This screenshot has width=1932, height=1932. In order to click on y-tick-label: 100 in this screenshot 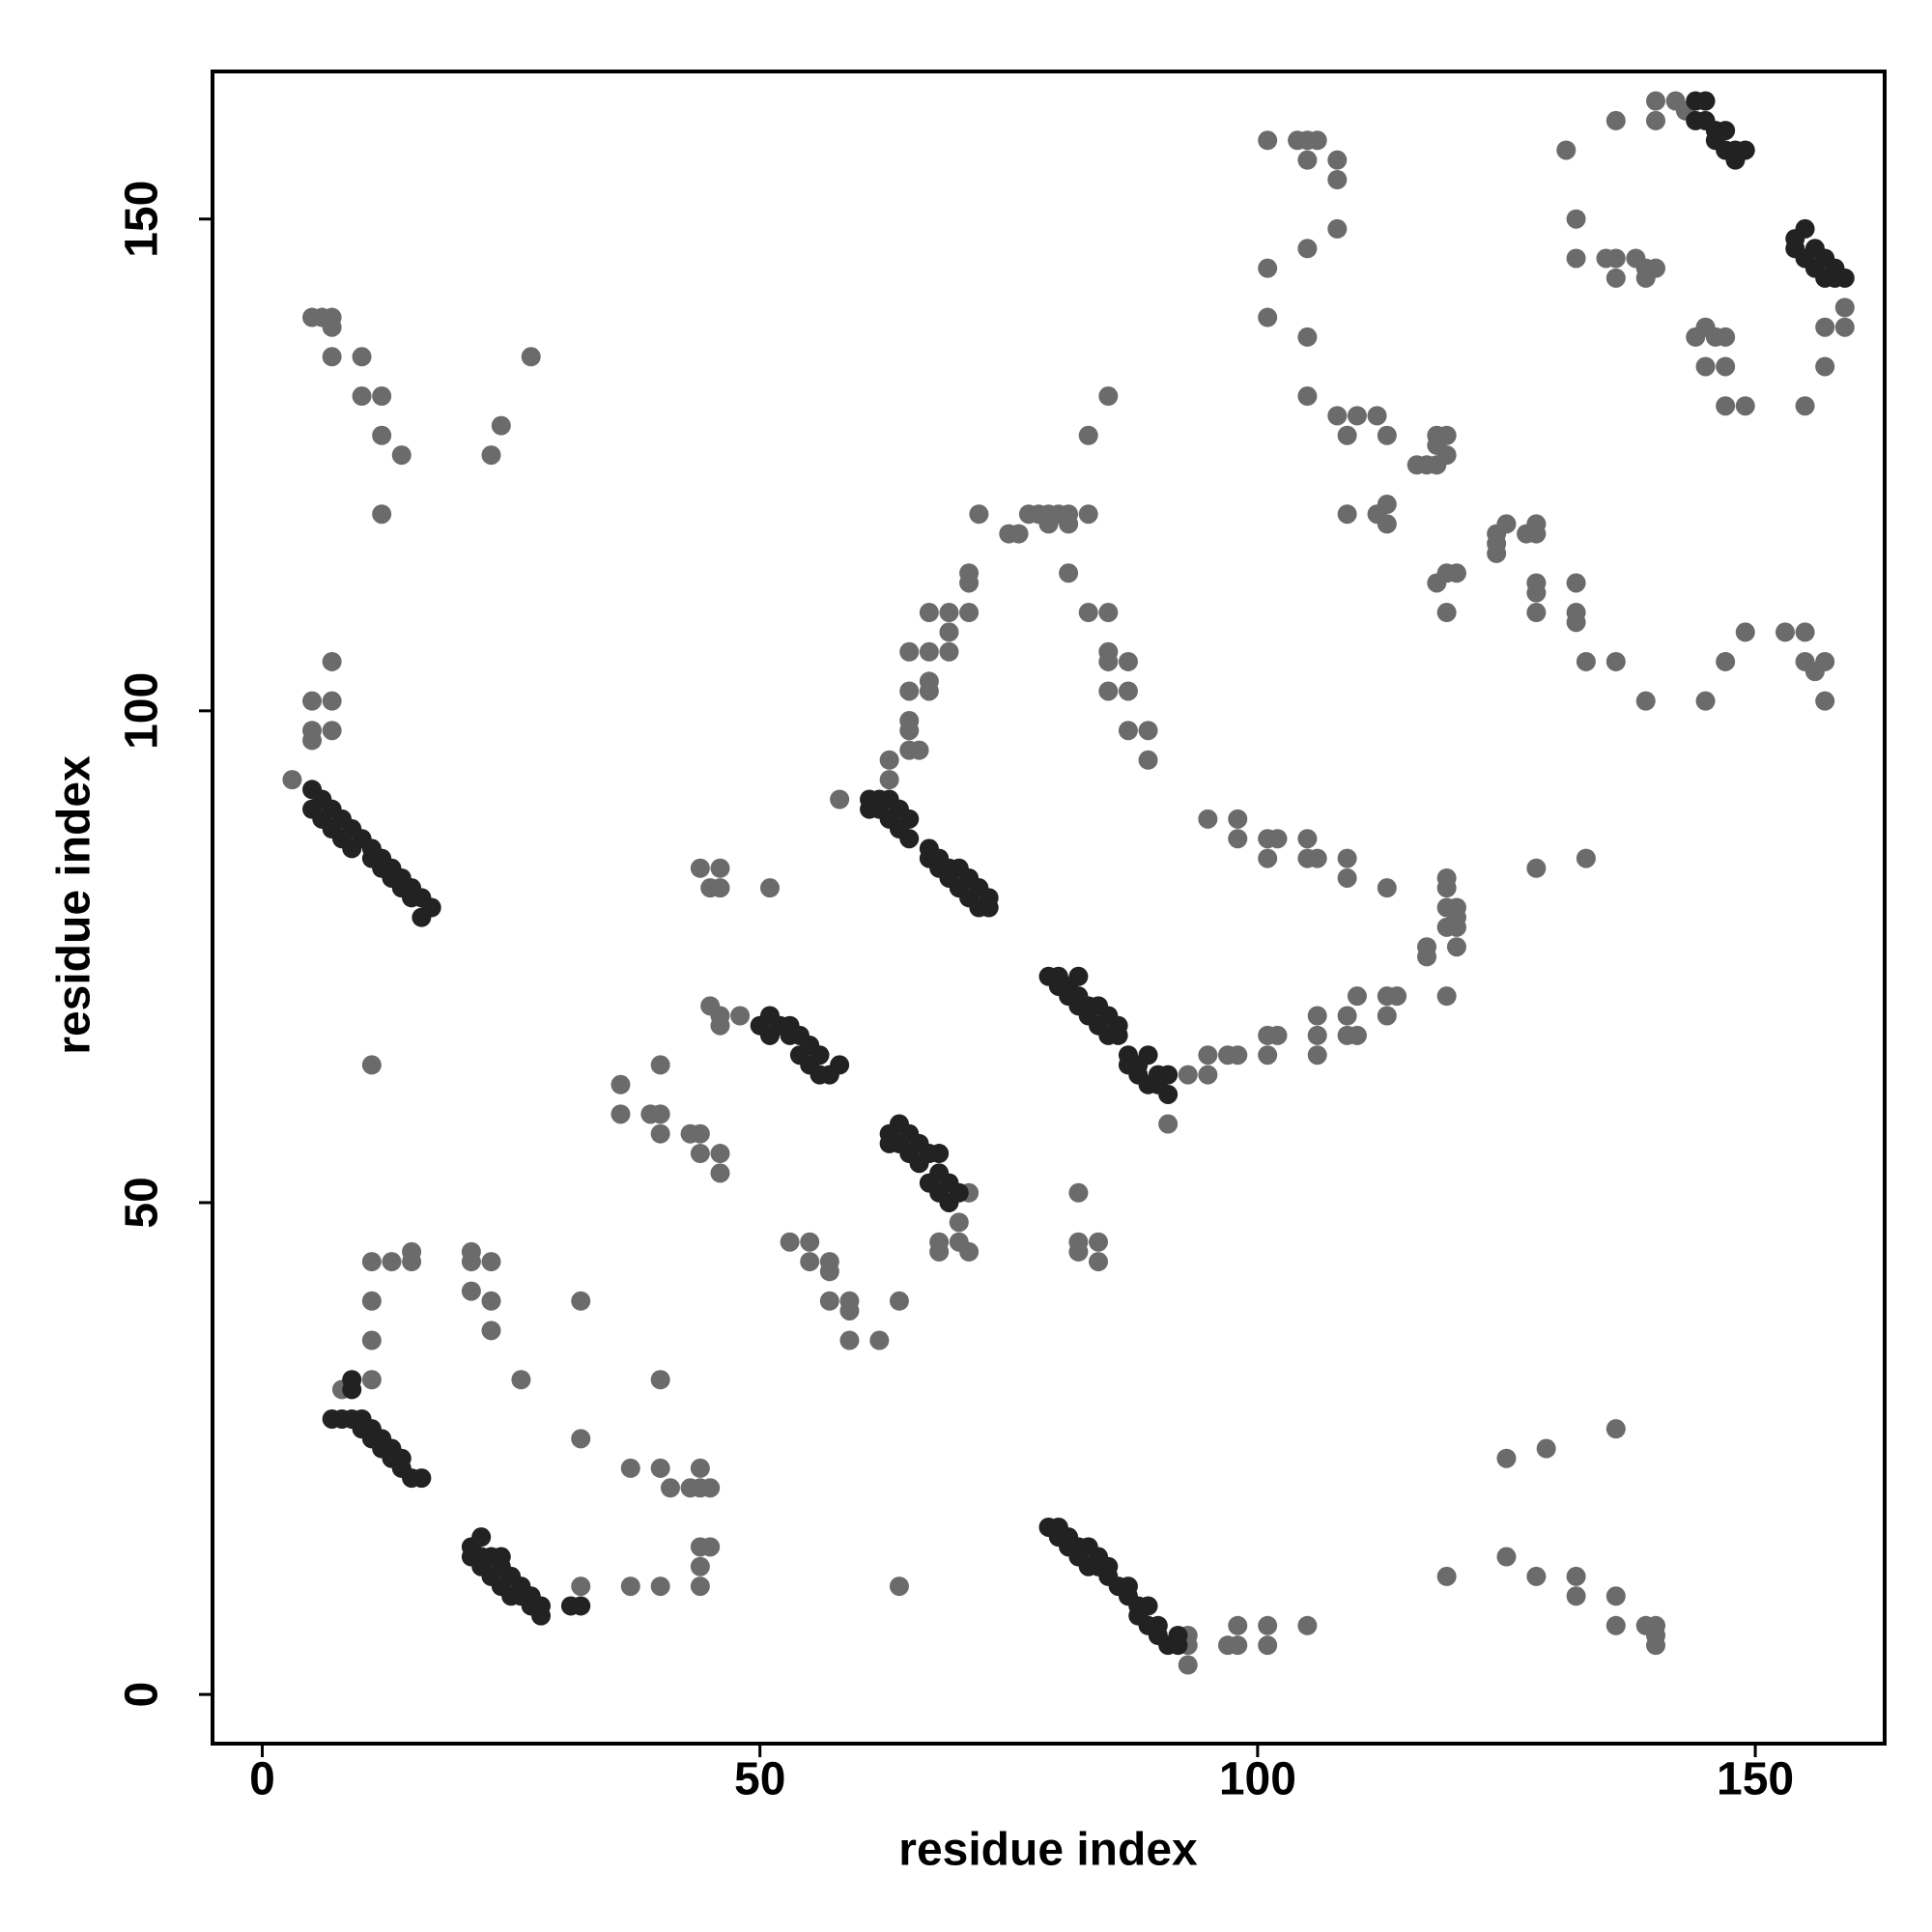, I will do `click(142, 711)`.